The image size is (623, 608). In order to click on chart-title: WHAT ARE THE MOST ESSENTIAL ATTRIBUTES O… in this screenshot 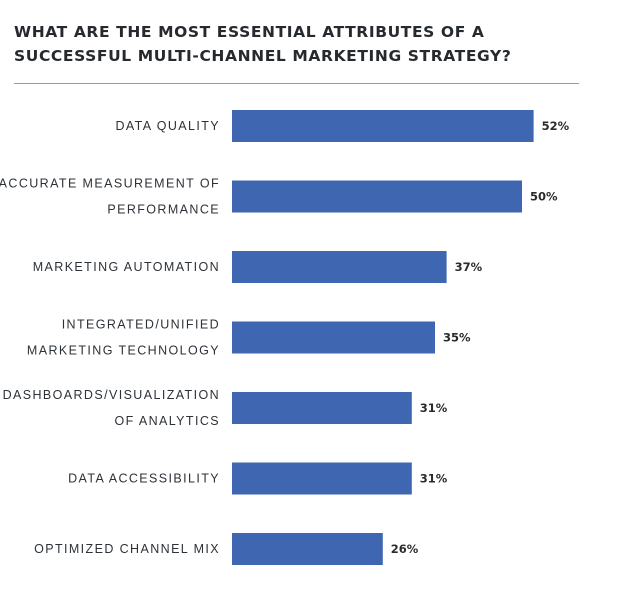, I will do `click(304, 44)`.